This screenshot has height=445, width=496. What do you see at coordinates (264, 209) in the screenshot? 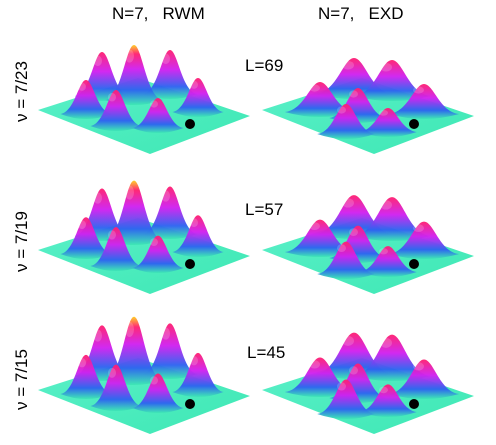
I see `l-label-57: L=57` at bounding box center [264, 209].